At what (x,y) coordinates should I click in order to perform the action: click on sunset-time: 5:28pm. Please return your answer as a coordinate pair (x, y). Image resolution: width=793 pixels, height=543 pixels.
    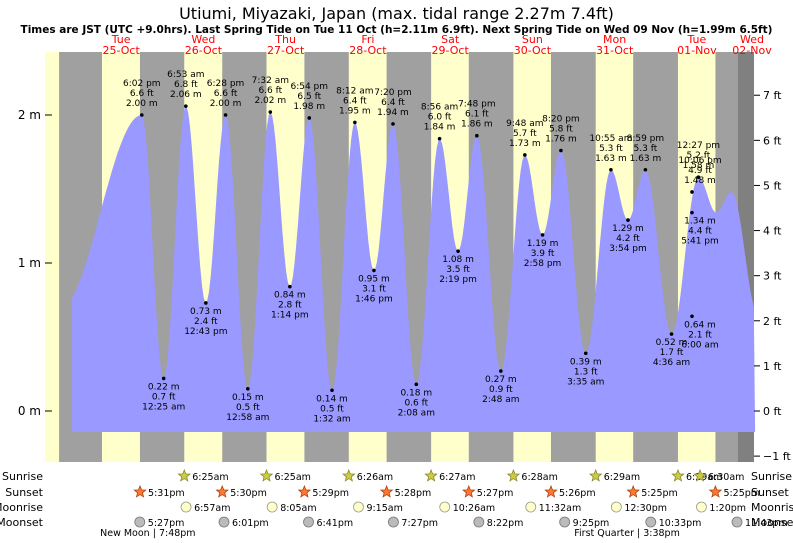
    Looking at the image, I should click on (413, 493).